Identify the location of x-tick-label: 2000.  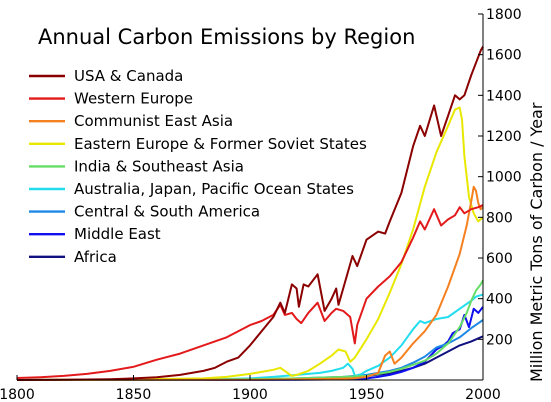
(483, 394).